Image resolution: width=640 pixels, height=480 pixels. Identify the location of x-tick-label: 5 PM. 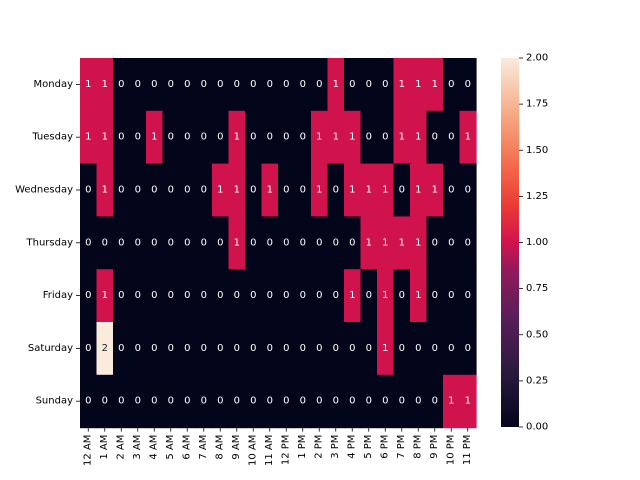
(368, 447).